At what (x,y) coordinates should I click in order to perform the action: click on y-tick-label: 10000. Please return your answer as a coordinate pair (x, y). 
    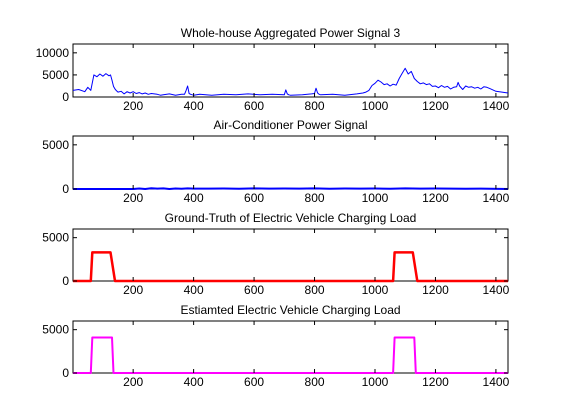
    Looking at the image, I should click on (53, 53).